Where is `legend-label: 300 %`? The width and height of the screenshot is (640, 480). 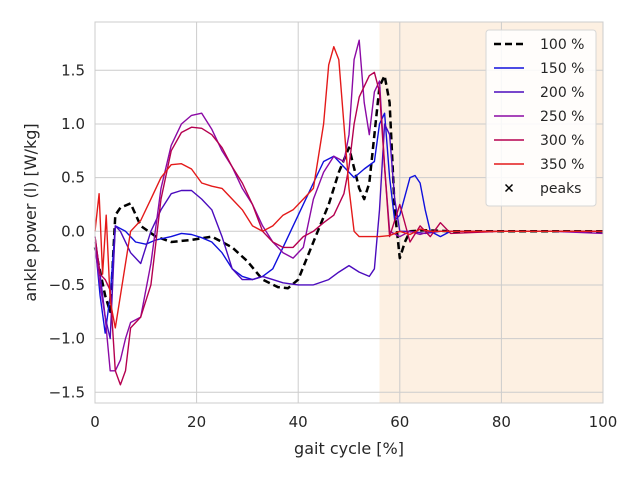 legend-label: 300 % is located at coordinates (562, 141).